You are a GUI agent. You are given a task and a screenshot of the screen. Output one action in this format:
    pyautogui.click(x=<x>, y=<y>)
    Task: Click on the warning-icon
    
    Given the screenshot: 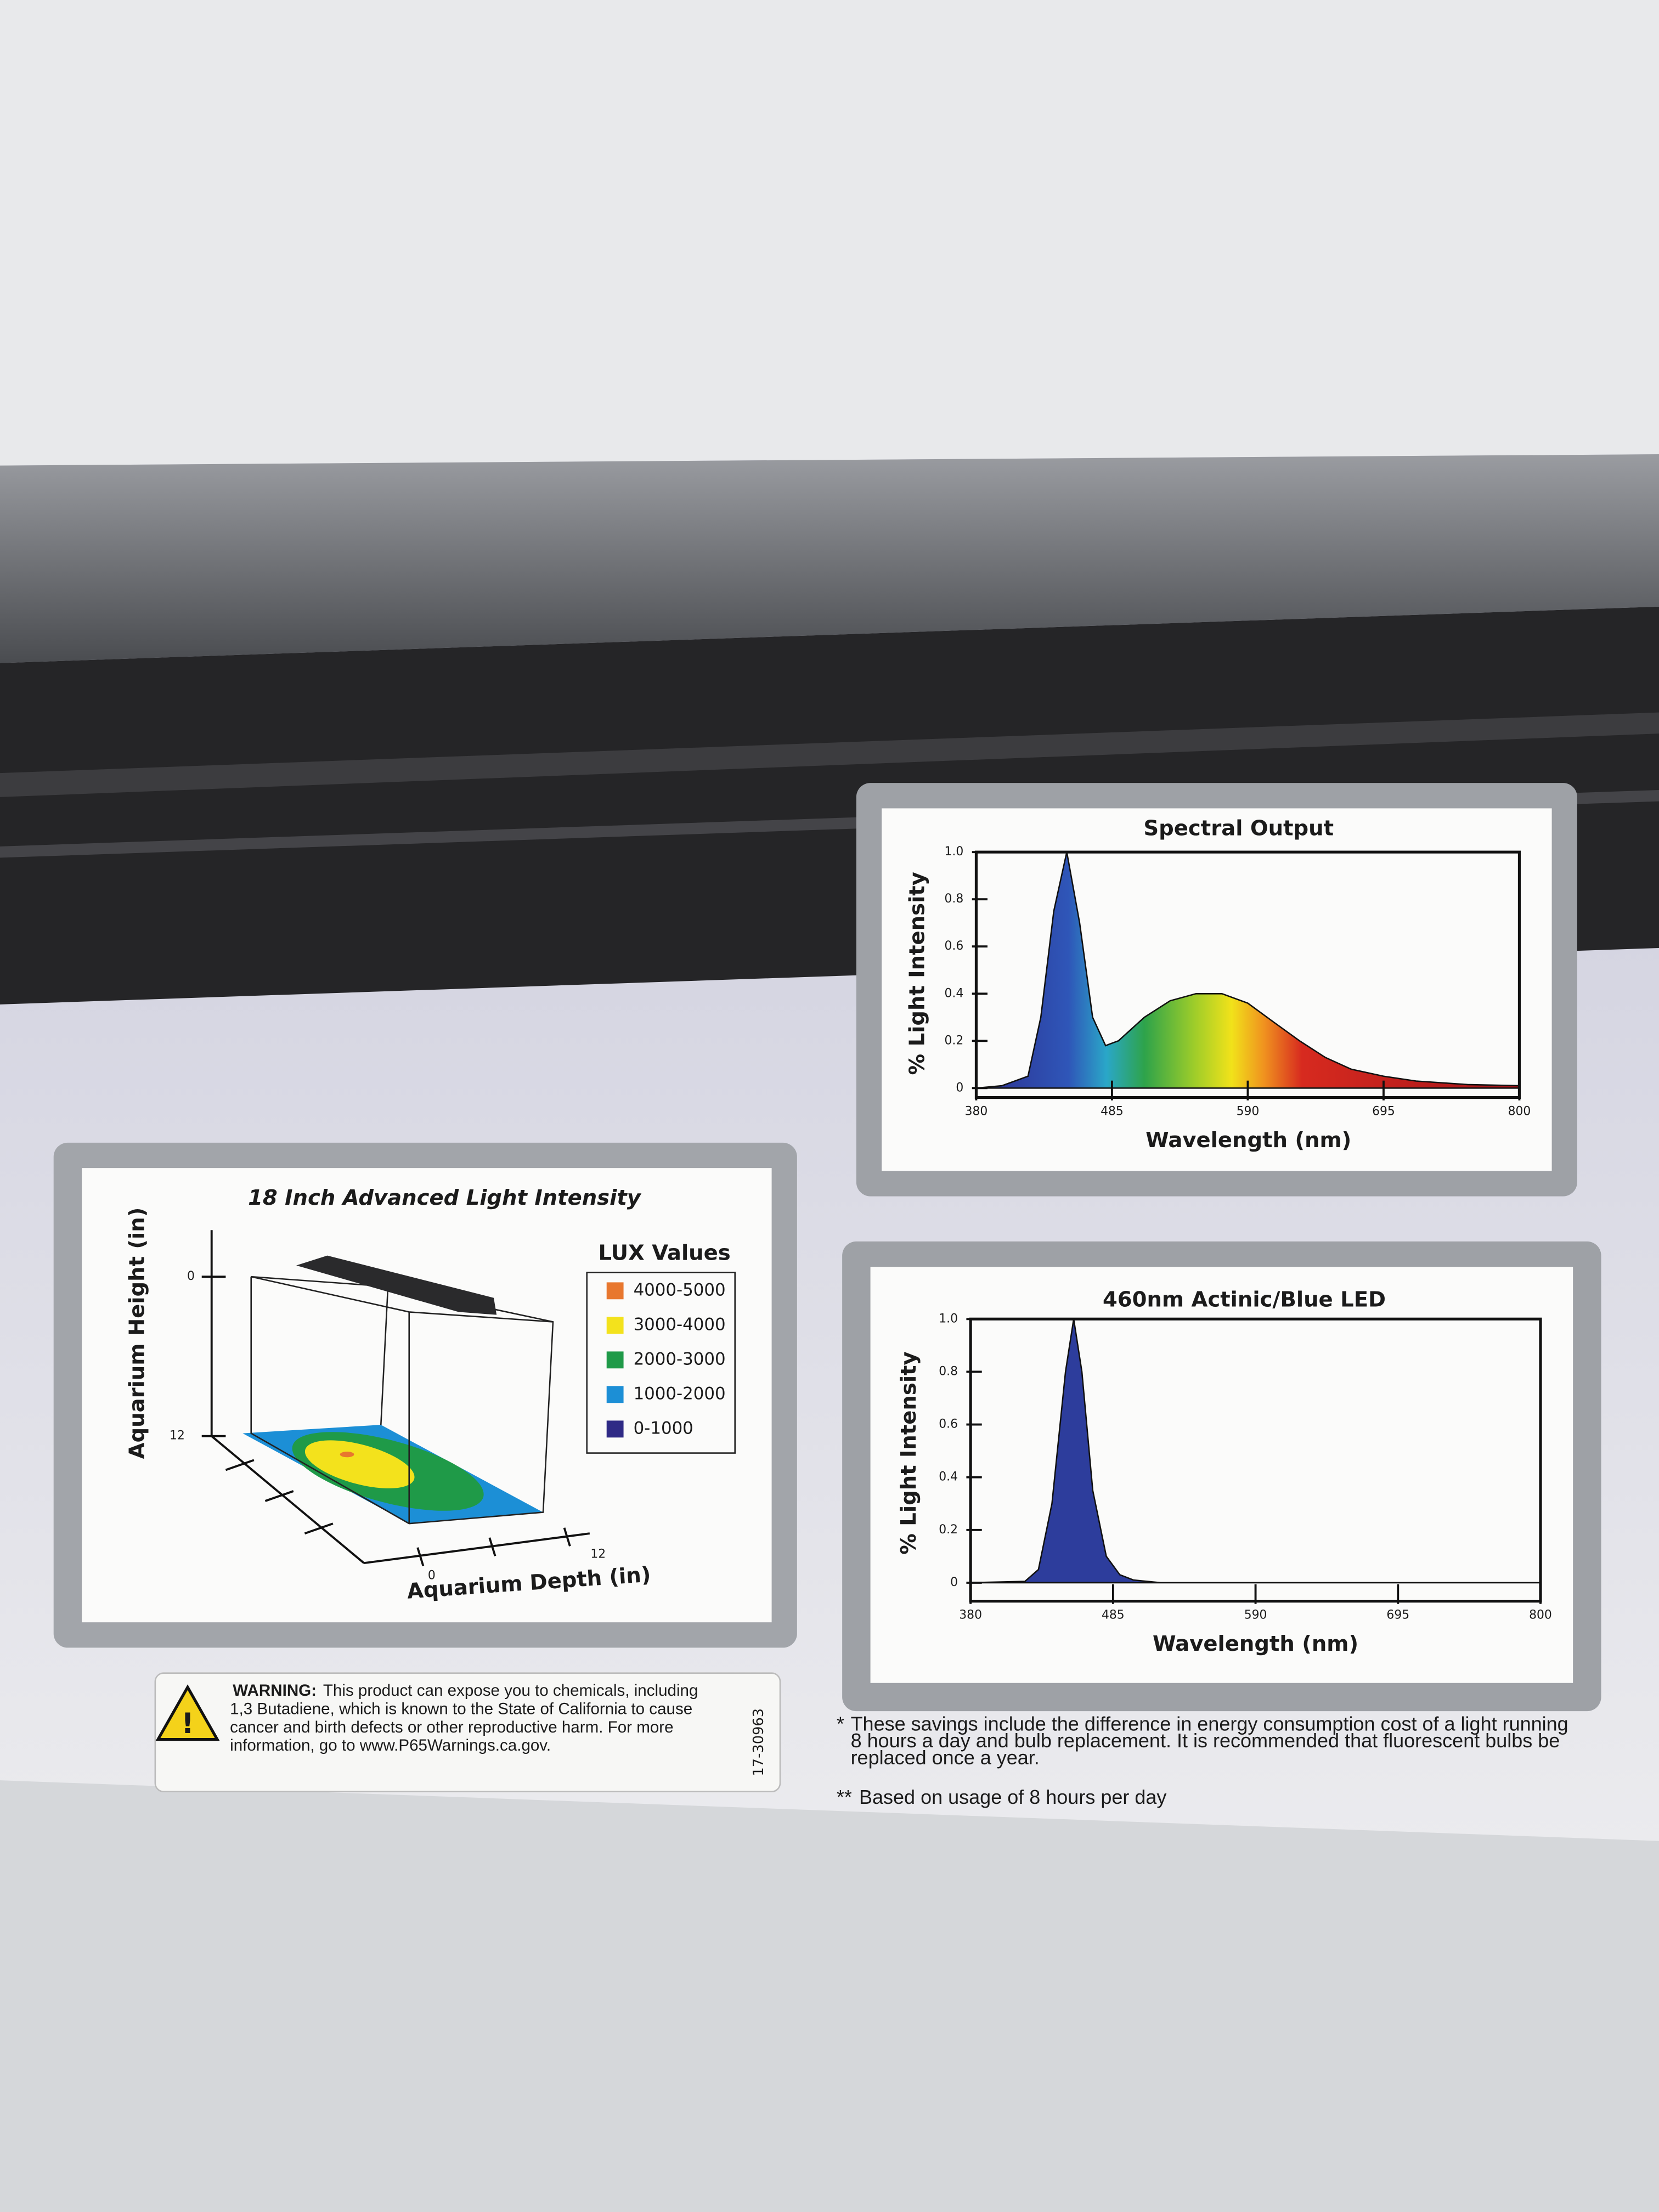 What is the action you would take?
    pyautogui.click(x=188, y=1713)
    